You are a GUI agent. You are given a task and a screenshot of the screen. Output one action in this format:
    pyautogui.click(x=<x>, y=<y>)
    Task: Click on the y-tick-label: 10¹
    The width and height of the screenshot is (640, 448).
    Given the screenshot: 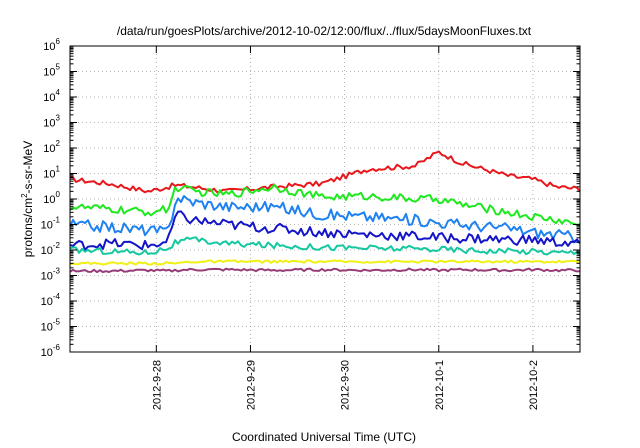 What is the action you would take?
    pyautogui.click(x=51, y=173)
    